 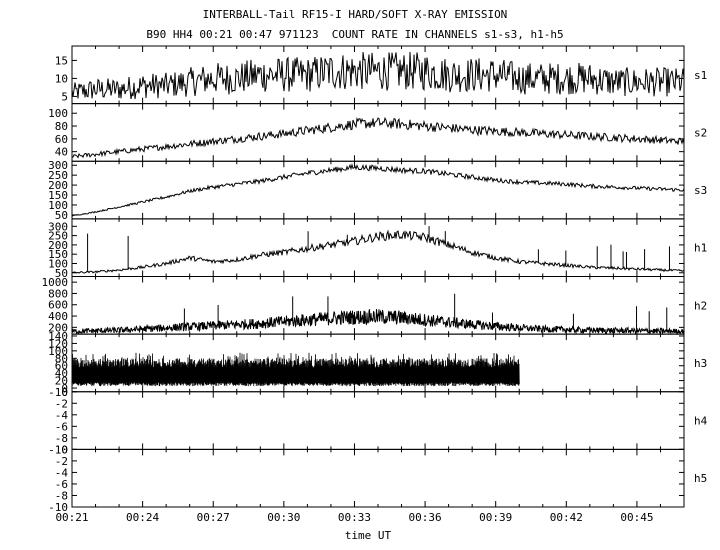 I want to click on x-tick-label: 00:24, so click(x=142, y=517).